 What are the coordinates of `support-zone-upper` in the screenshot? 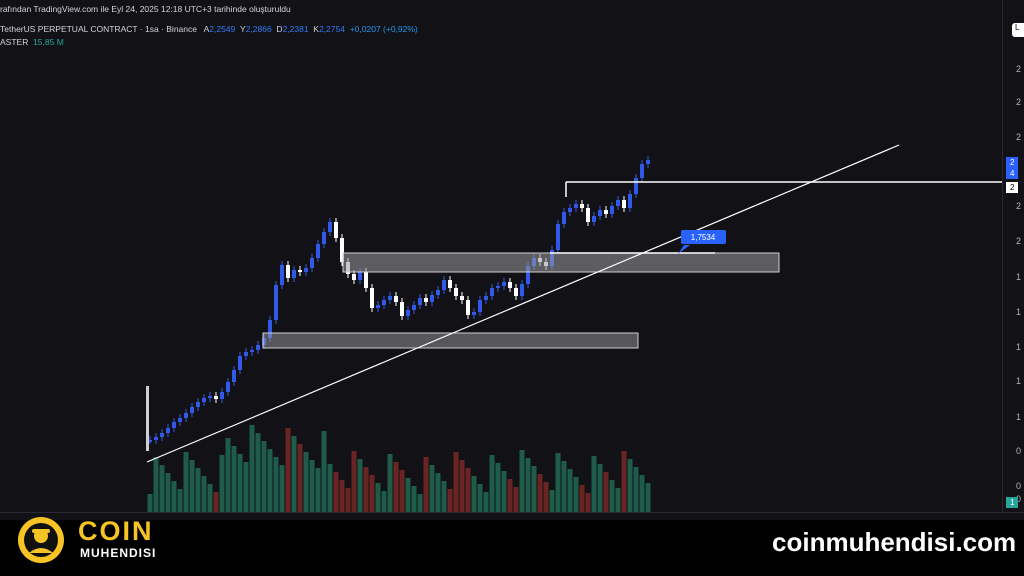 It's located at (561, 262).